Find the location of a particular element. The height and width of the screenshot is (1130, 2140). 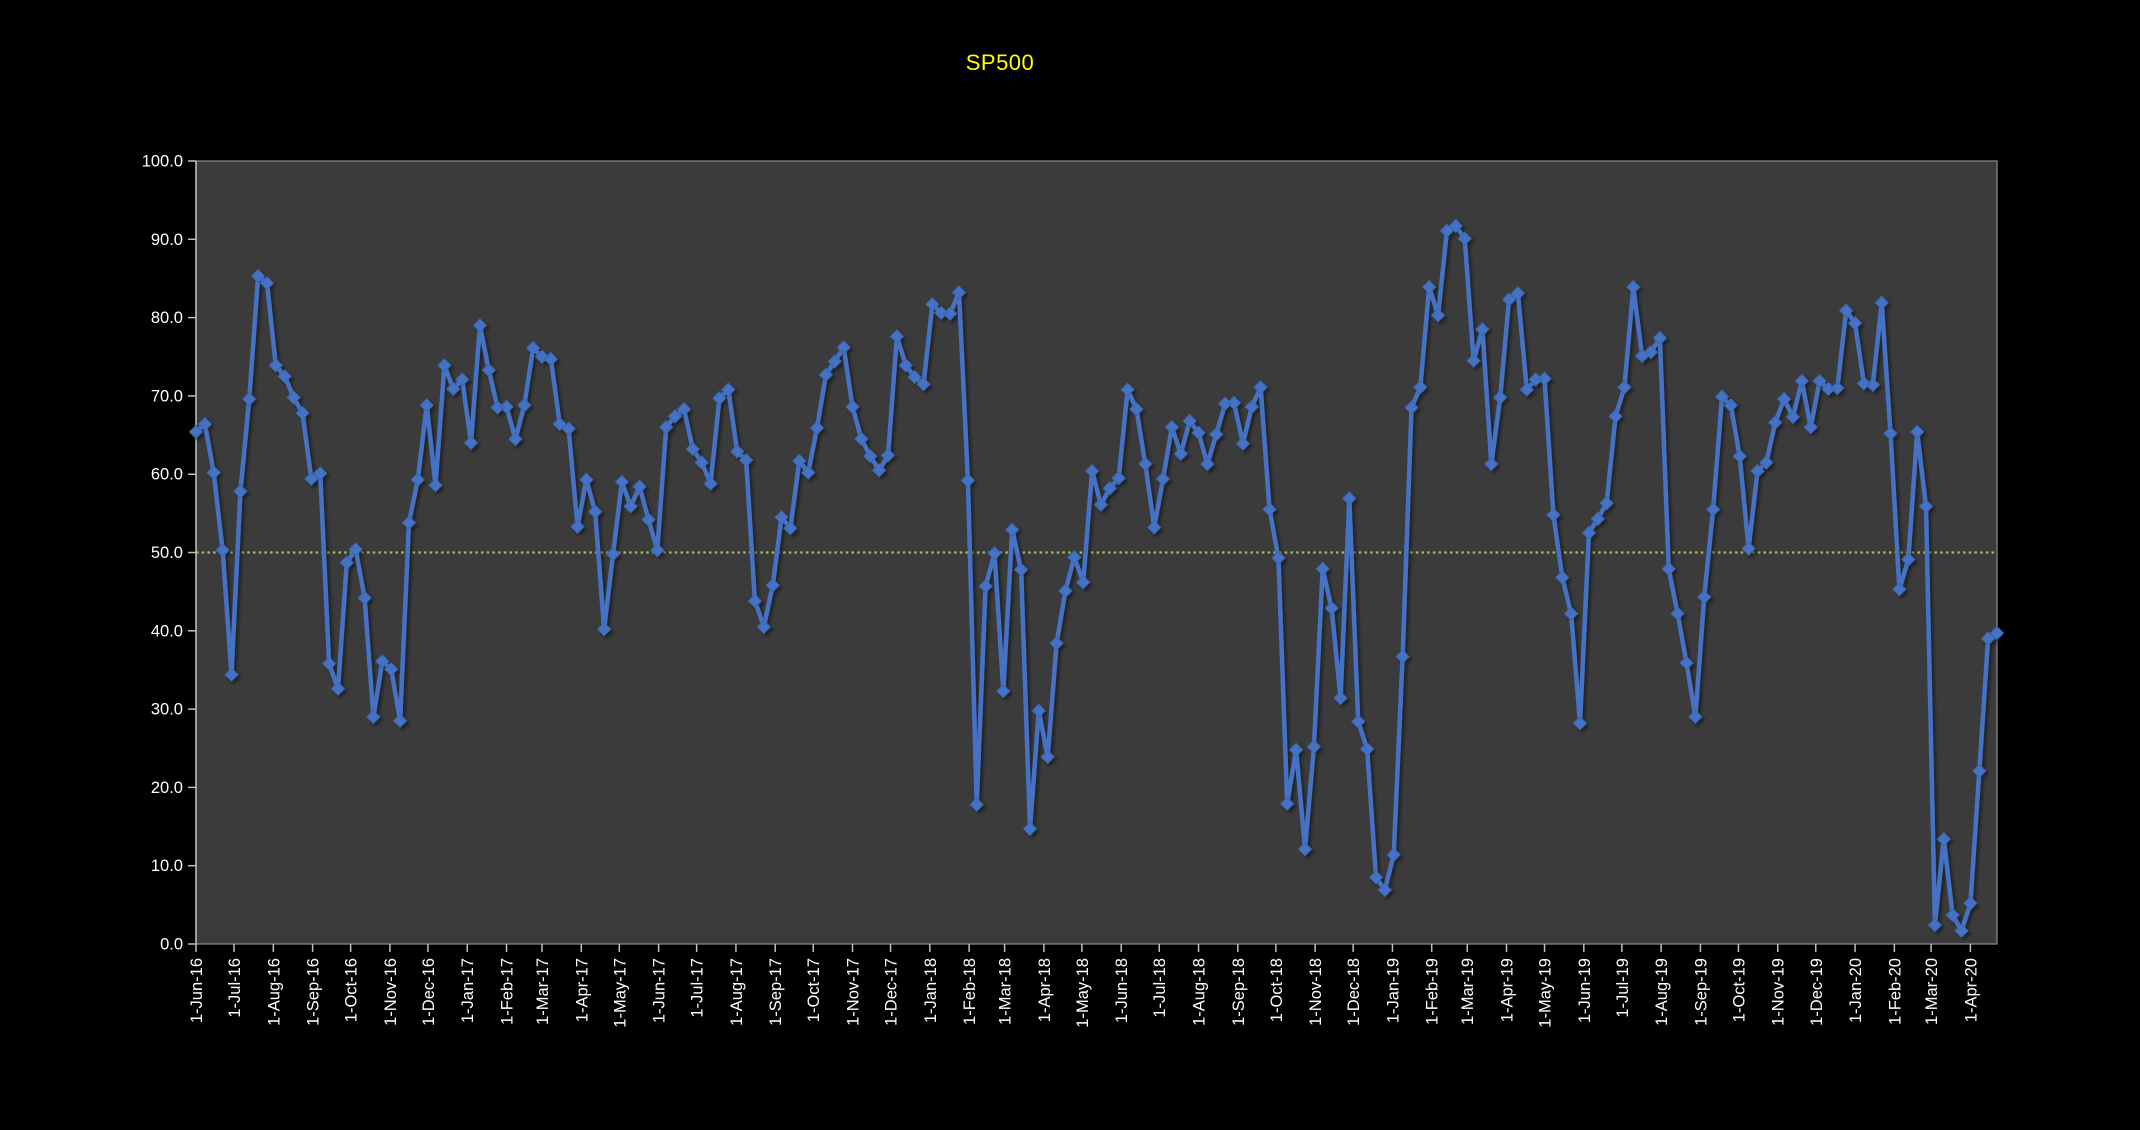

svg-text: 100.0 is located at coordinates (162, 162).